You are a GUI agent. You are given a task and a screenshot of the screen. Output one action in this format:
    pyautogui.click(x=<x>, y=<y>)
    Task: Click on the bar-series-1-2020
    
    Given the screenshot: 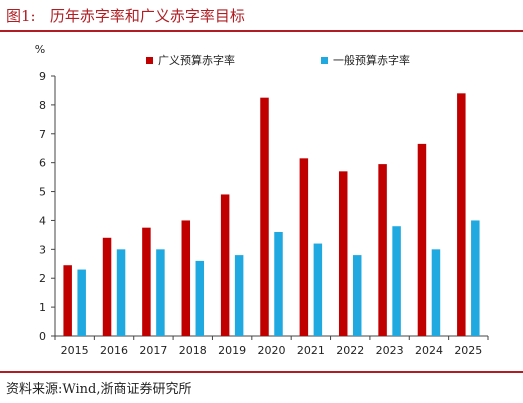 What is the action you would take?
    pyautogui.click(x=264, y=216)
    